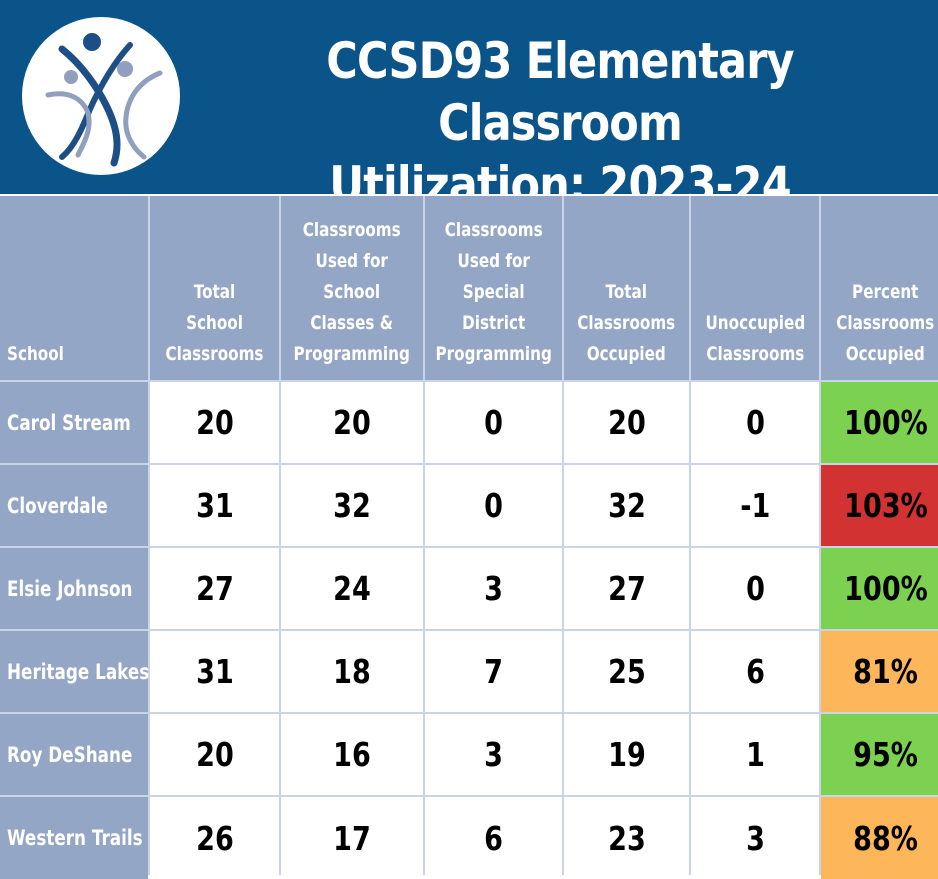 The image size is (938, 879). I want to click on occupied-cell: 23, so click(626, 838).